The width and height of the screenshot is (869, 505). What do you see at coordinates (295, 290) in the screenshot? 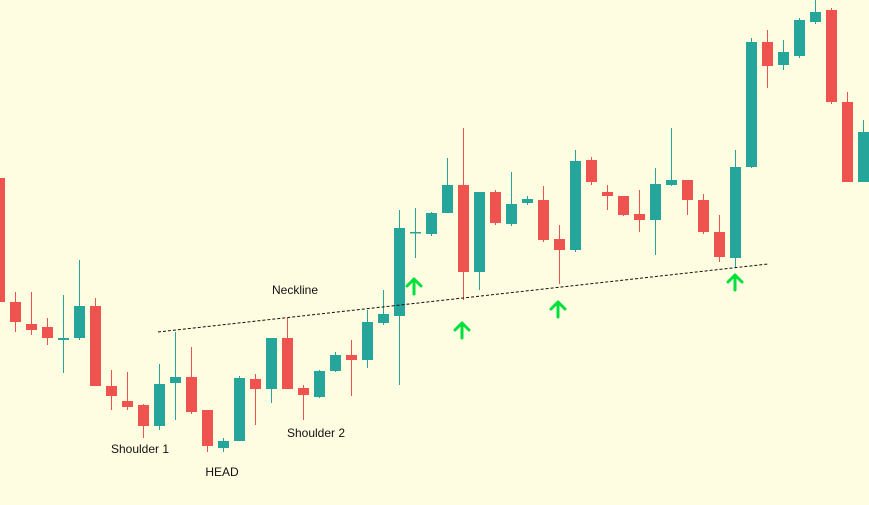
I see `annotation: Neckline` at bounding box center [295, 290].